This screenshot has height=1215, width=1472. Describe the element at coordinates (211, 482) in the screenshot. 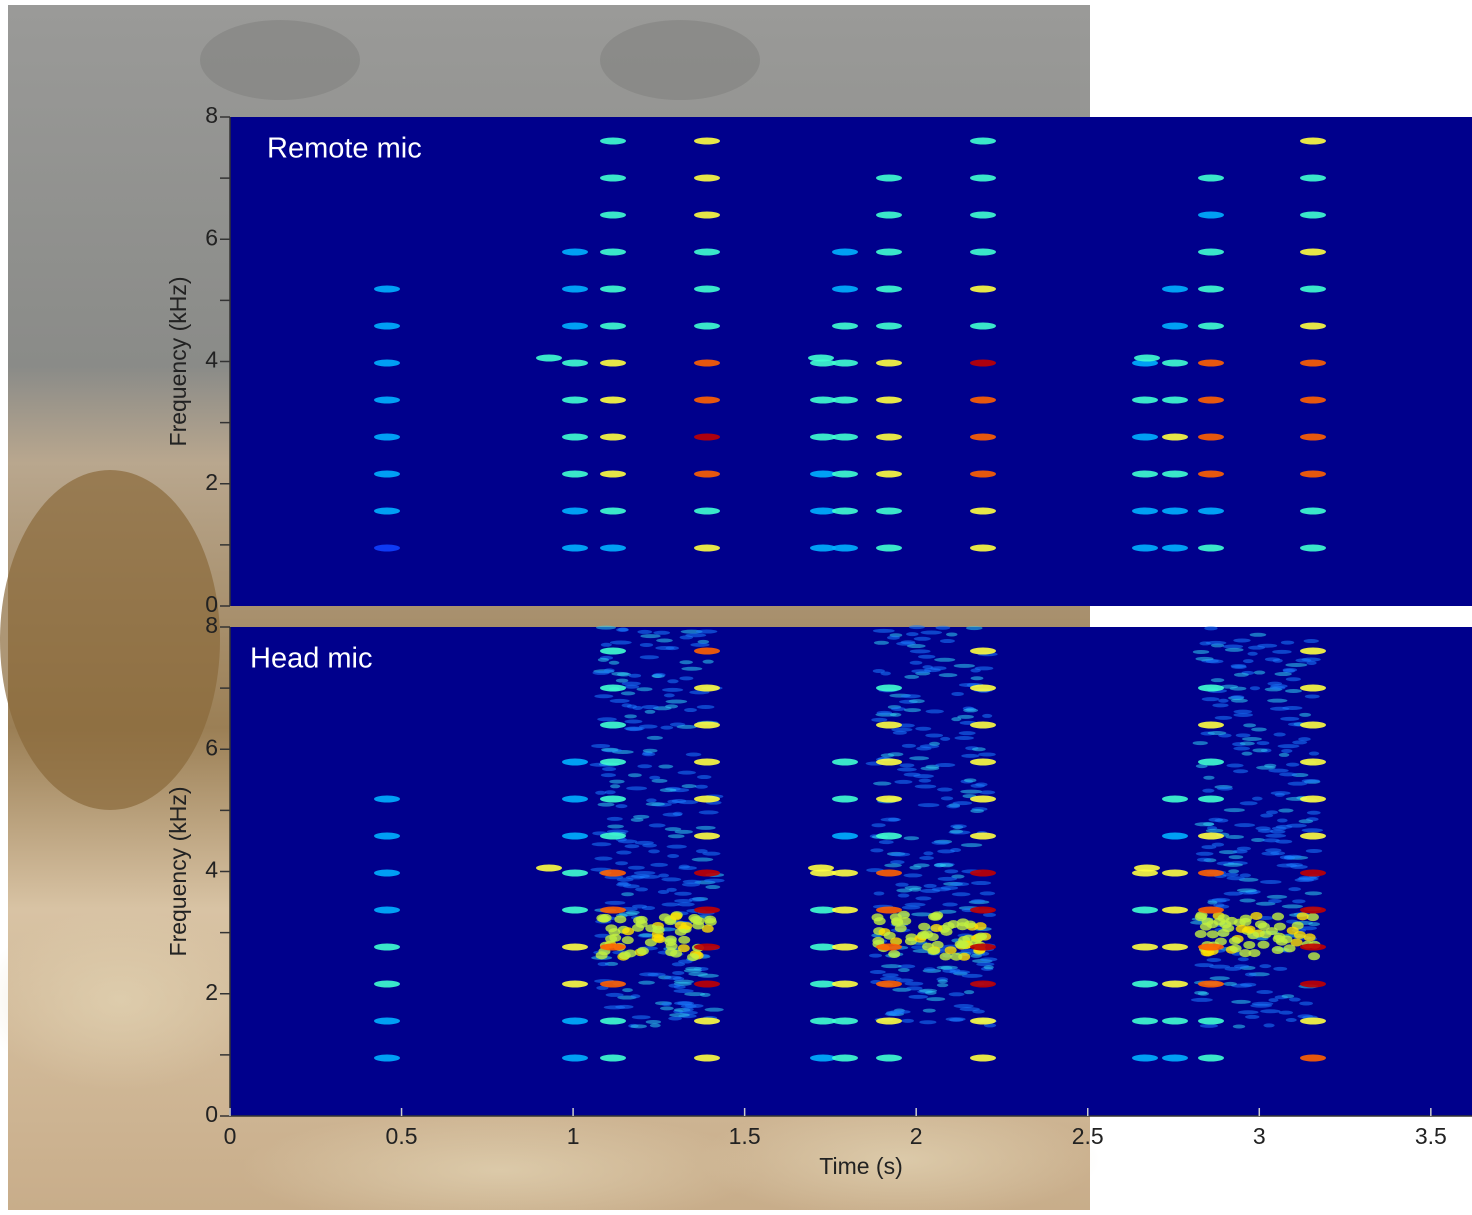

I see `y-tick-label: 2` at that location.